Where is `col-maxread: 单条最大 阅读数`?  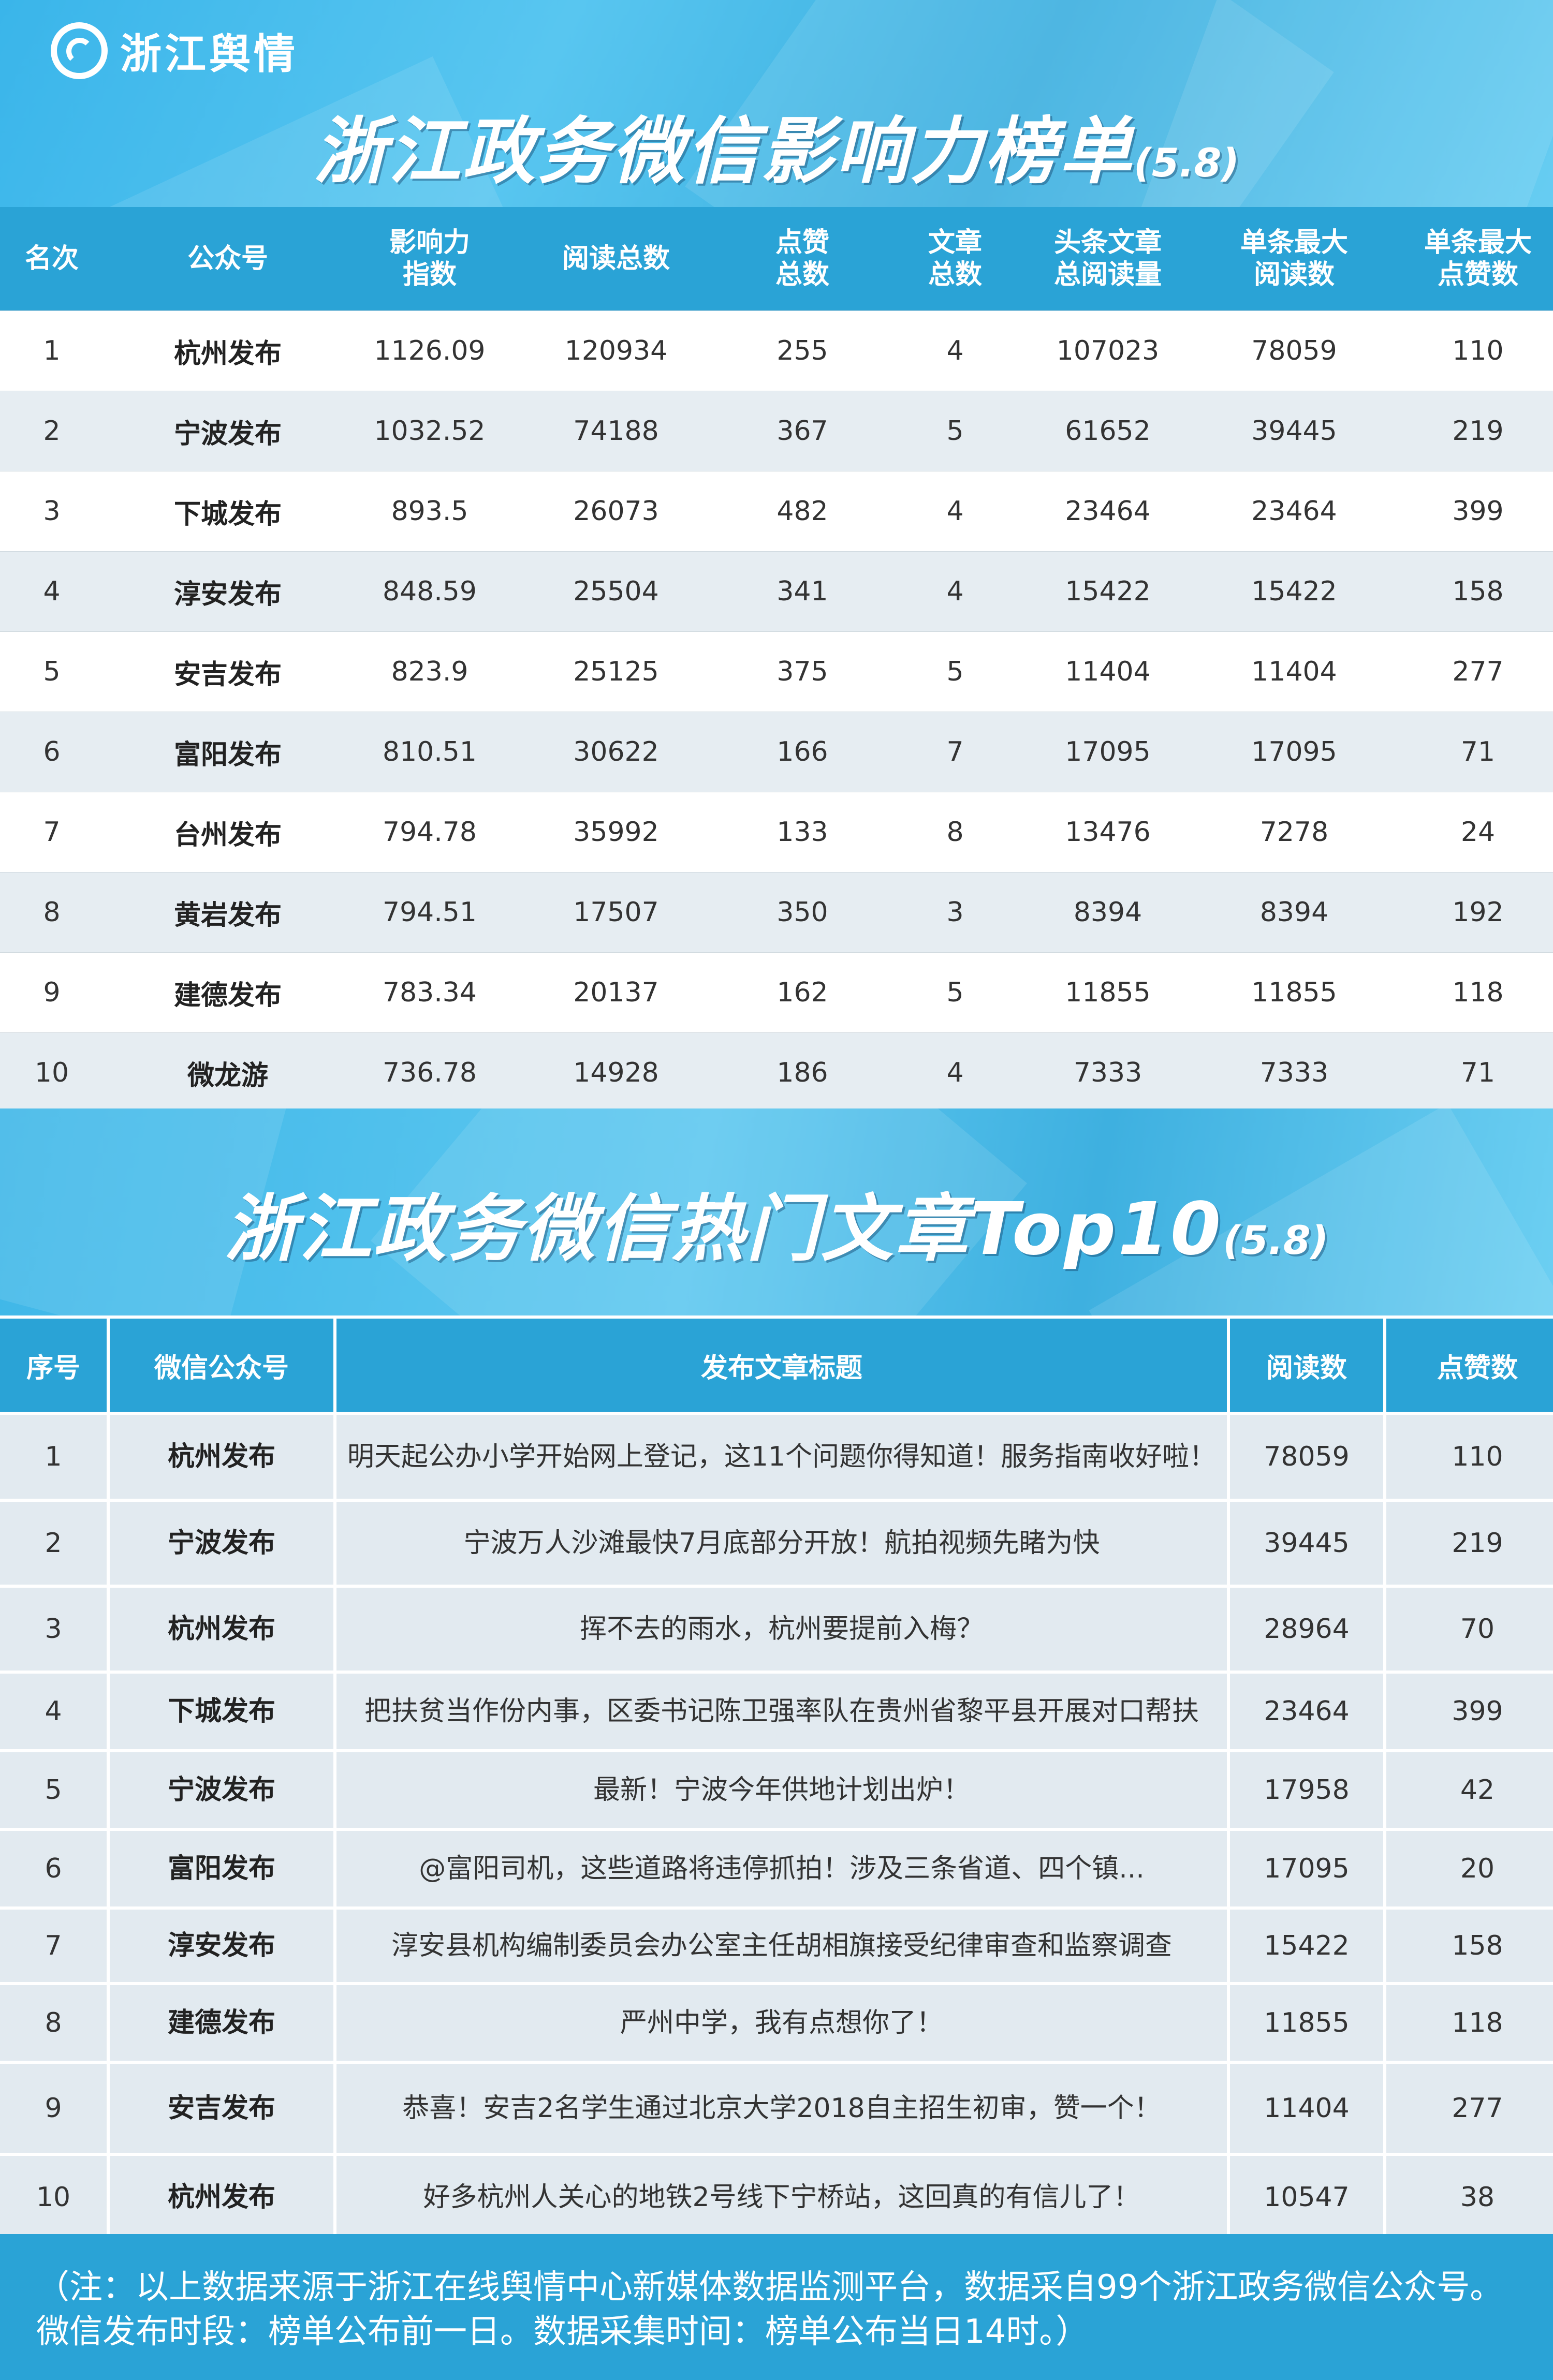
col-maxread: 单条最大 阅读数 is located at coordinates (1294, 259).